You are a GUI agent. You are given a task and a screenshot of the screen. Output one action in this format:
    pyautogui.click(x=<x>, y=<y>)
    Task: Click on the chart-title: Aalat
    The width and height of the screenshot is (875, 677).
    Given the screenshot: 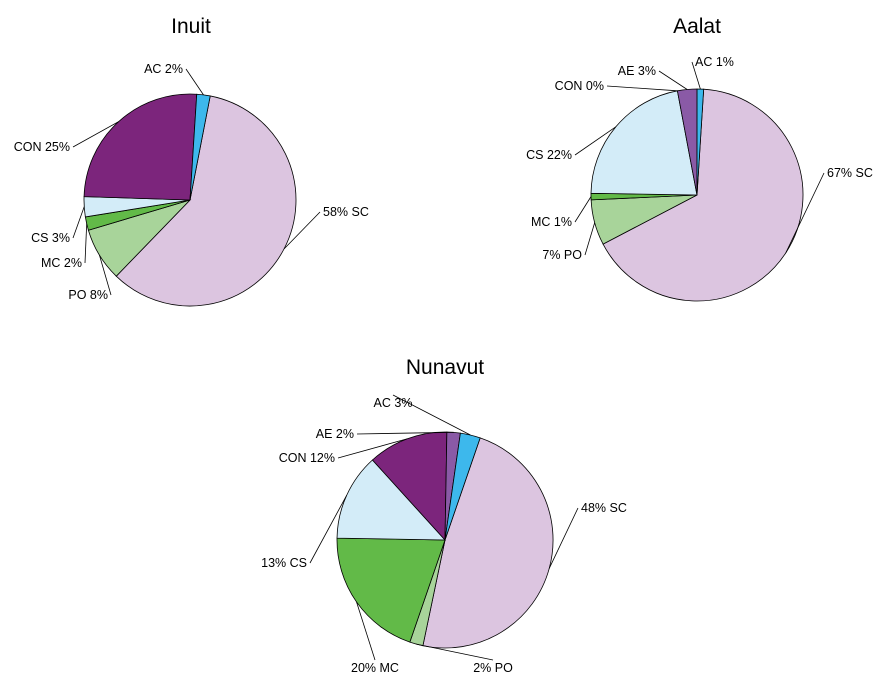 What is the action you would take?
    pyautogui.click(x=697, y=26)
    